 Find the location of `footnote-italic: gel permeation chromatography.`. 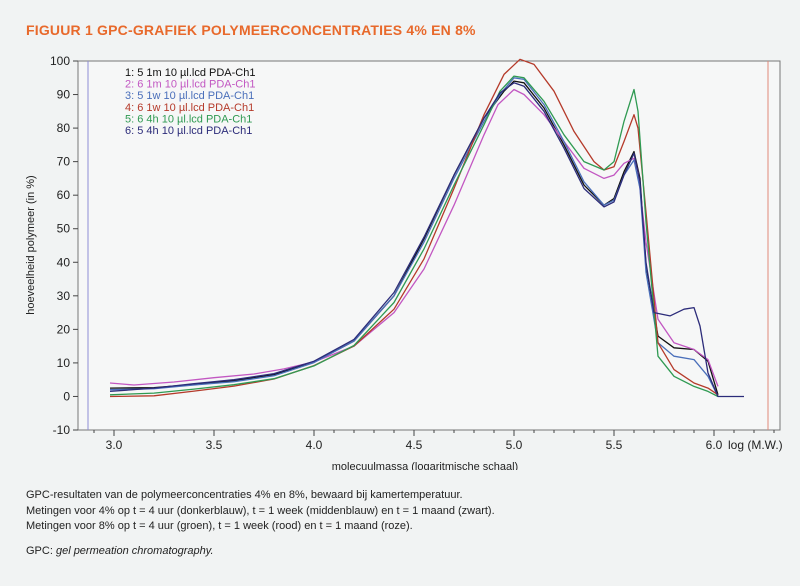

footnote-italic: gel permeation chromatography. is located at coordinates (134, 551).